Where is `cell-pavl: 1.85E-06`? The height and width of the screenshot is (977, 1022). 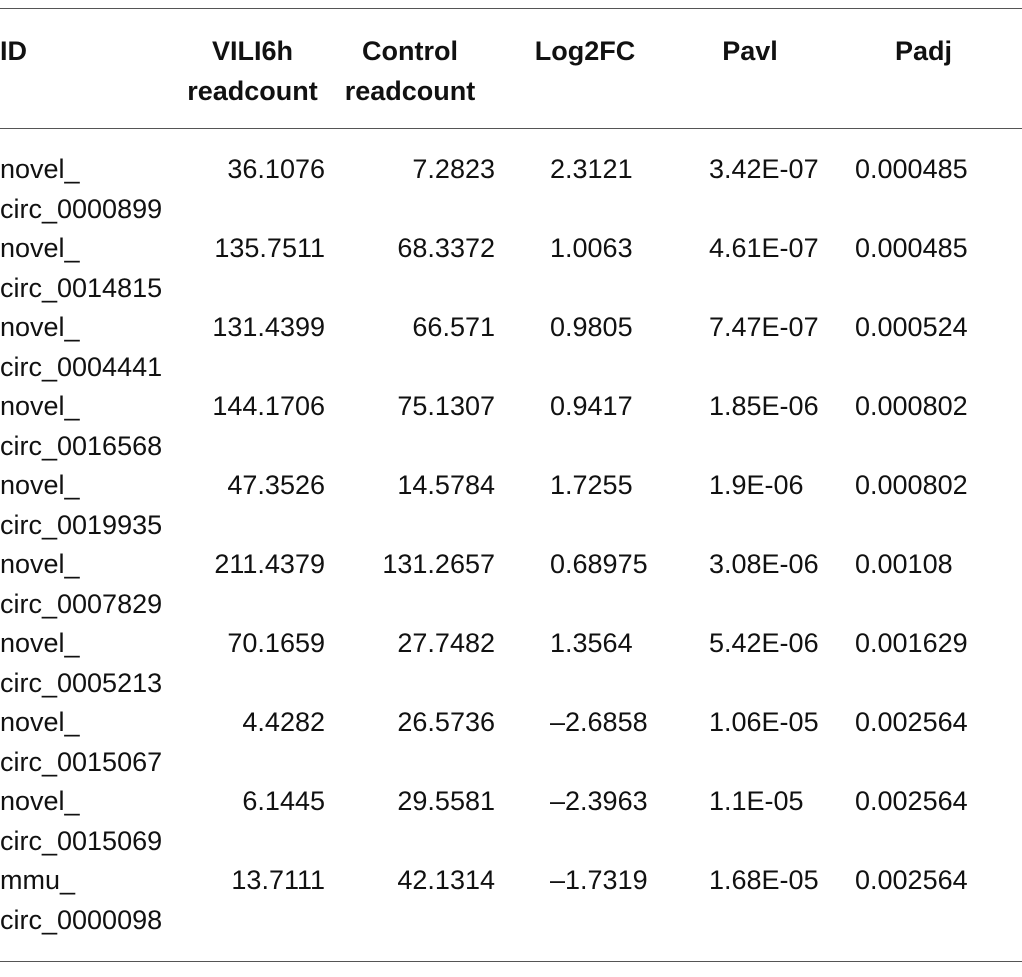 cell-pavl: 1.85E-06 is located at coordinates (764, 406).